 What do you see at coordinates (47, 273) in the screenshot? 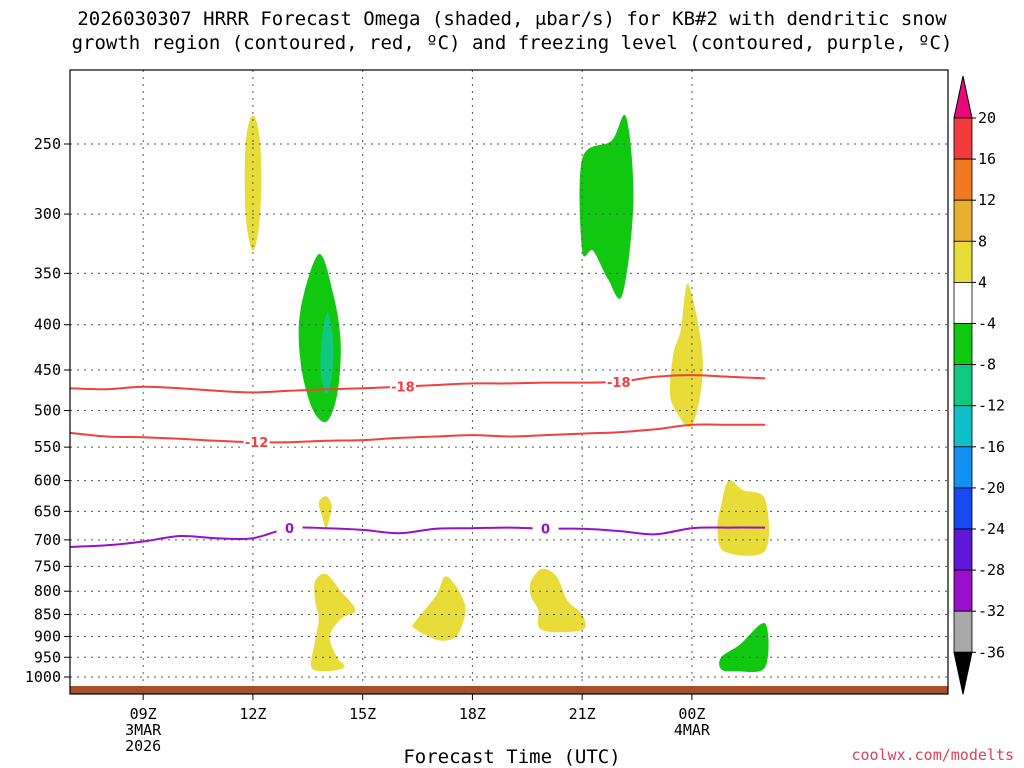
I see `y-tick-label-350: 350` at bounding box center [47, 273].